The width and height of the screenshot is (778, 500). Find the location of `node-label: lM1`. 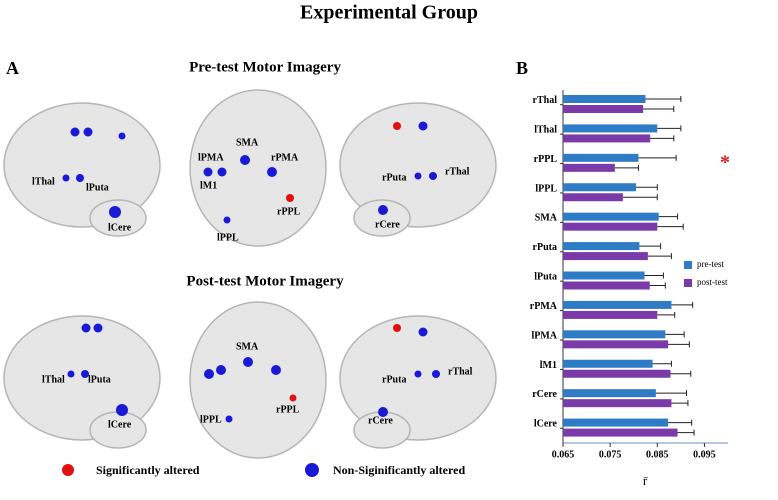

node-label: lM1 is located at coordinates (208, 185).